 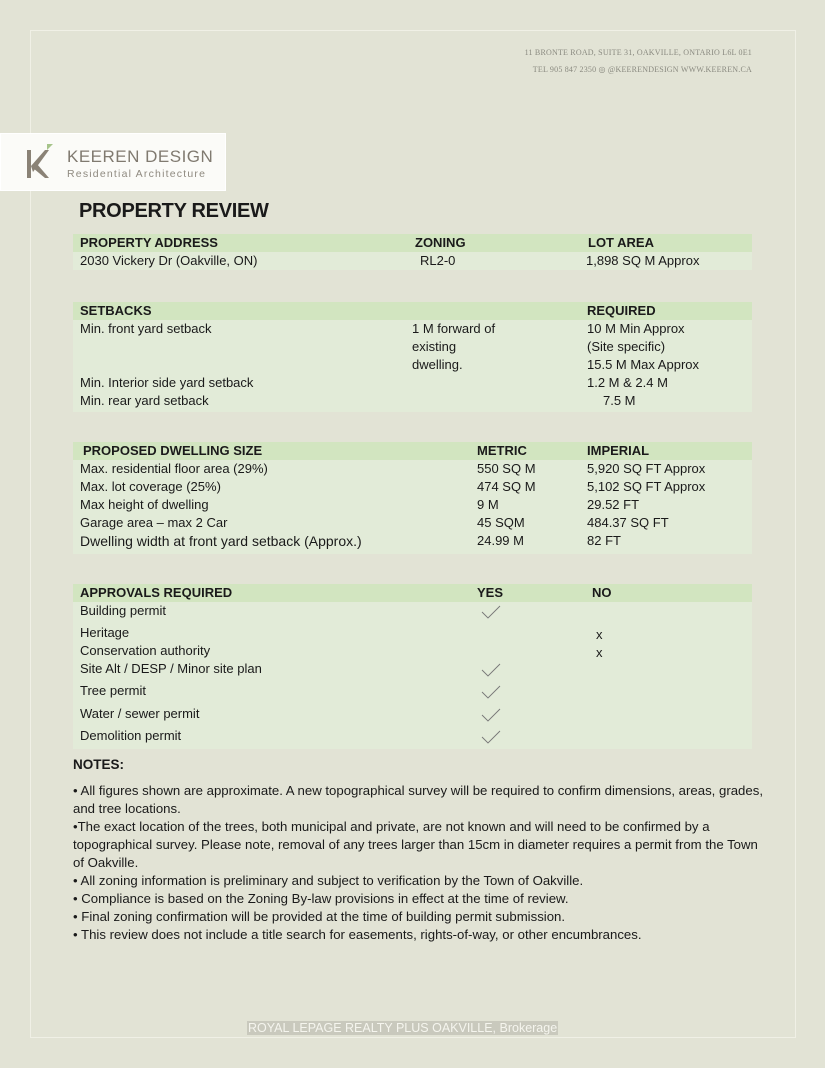 I want to click on setback-note: existing, so click(x=434, y=346).